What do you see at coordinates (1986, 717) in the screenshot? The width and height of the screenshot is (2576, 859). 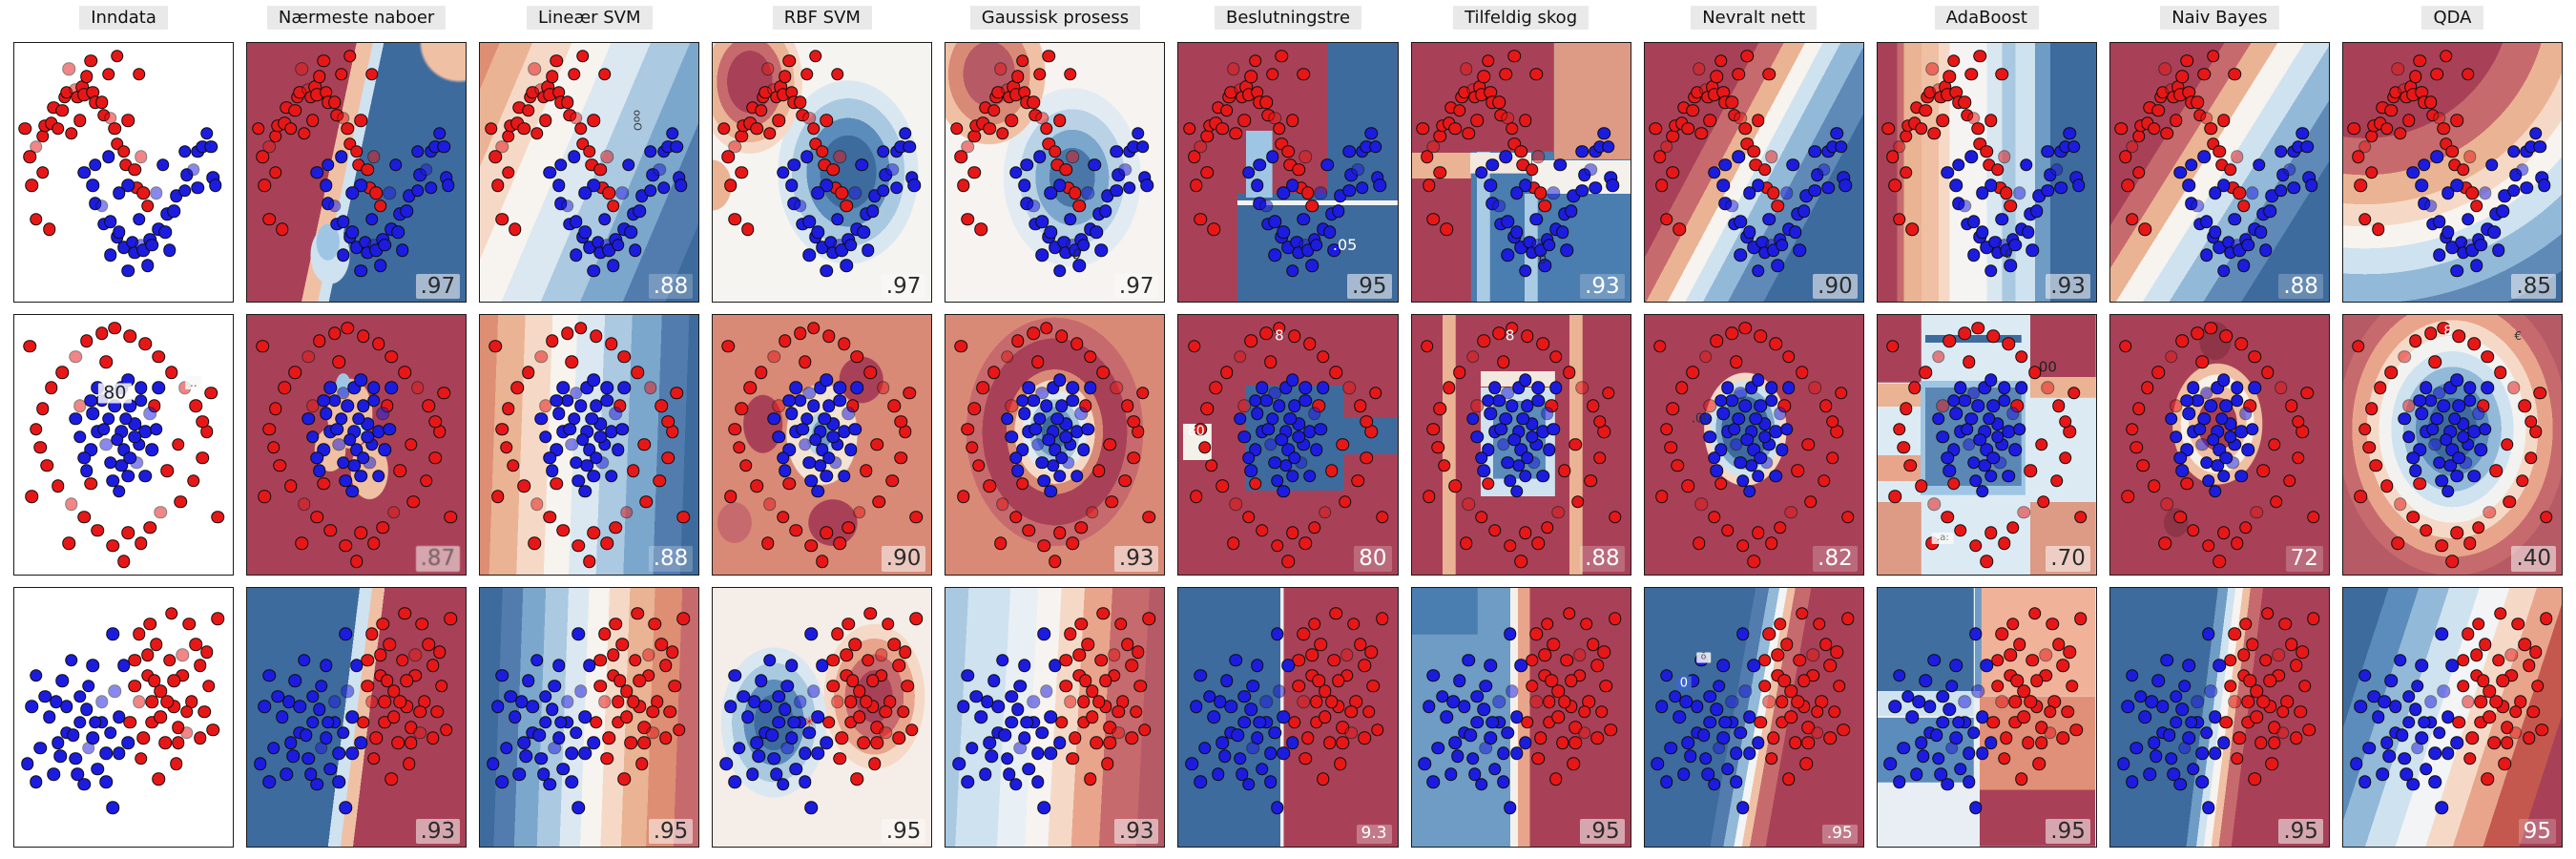 I see `panel-linsep-adaboost: .95` at bounding box center [1986, 717].